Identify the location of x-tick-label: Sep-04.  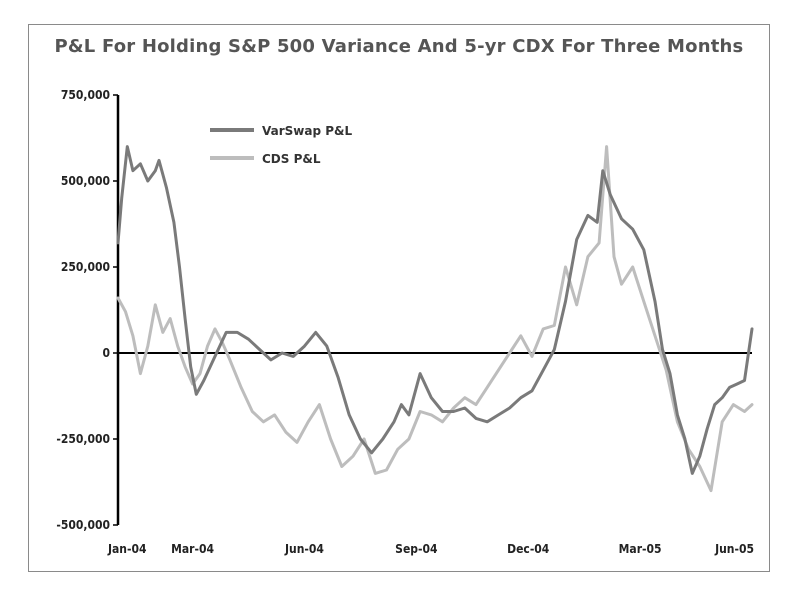
(416, 549).